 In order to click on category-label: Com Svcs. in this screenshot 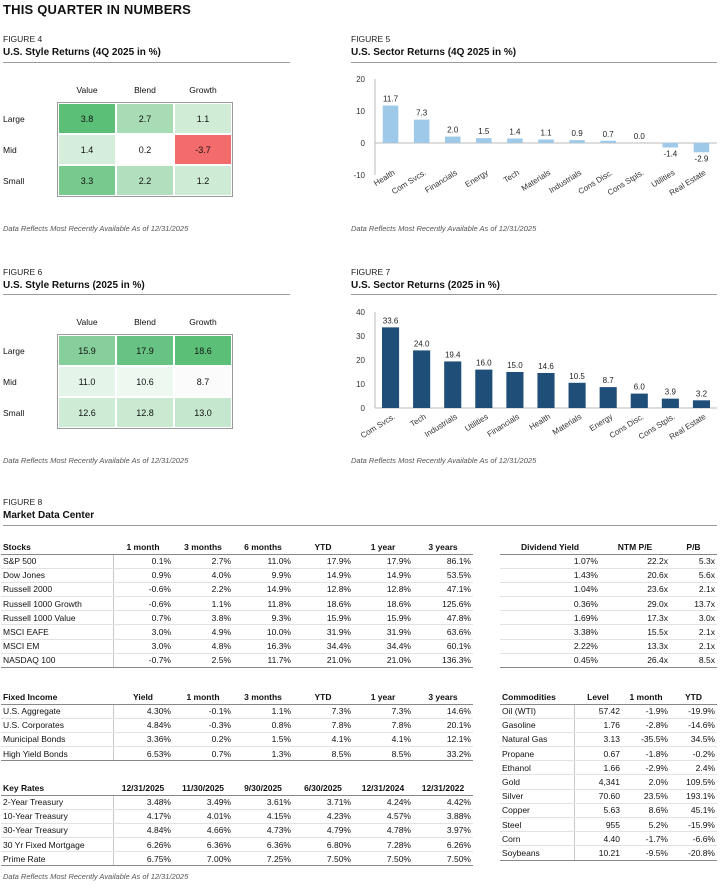, I will do `click(378, 426)`.